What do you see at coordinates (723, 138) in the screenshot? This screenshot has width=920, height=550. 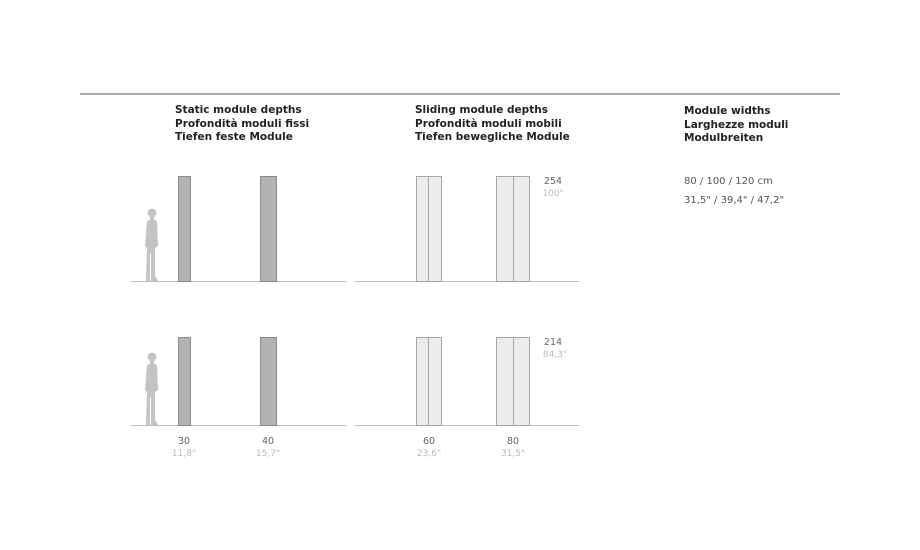 I see `heading: Modulbreiten` at bounding box center [723, 138].